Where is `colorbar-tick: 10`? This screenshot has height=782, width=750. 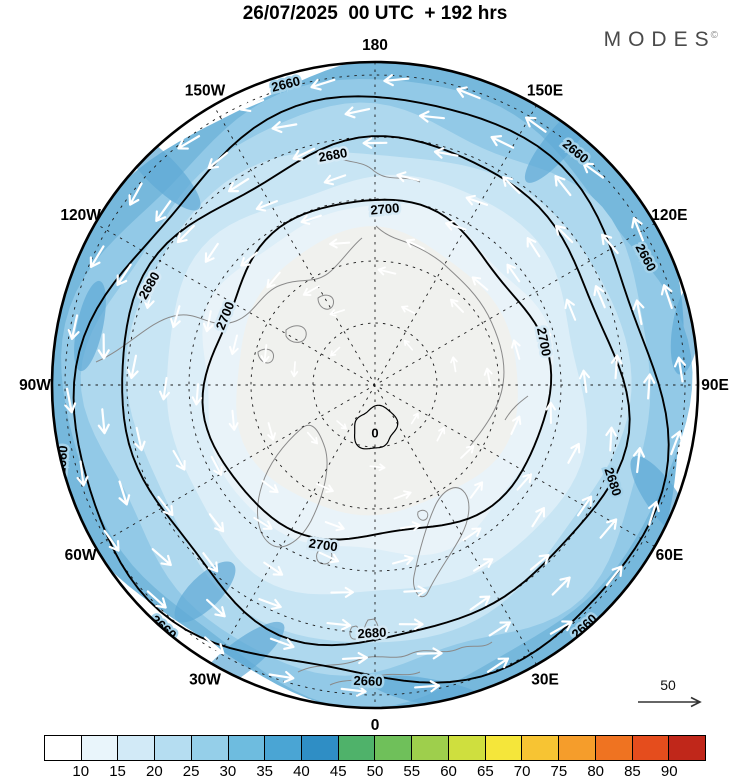 colorbar-tick: 10 is located at coordinates (81, 771).